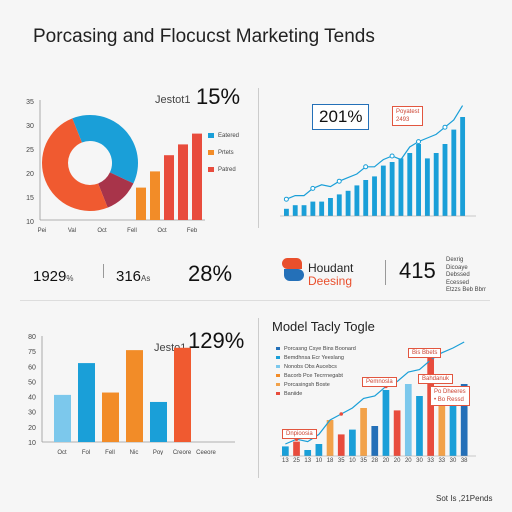 The width and height of the screenshot is (512, 512). I want to click on stat-1-suffix: %, so click(70, 278).